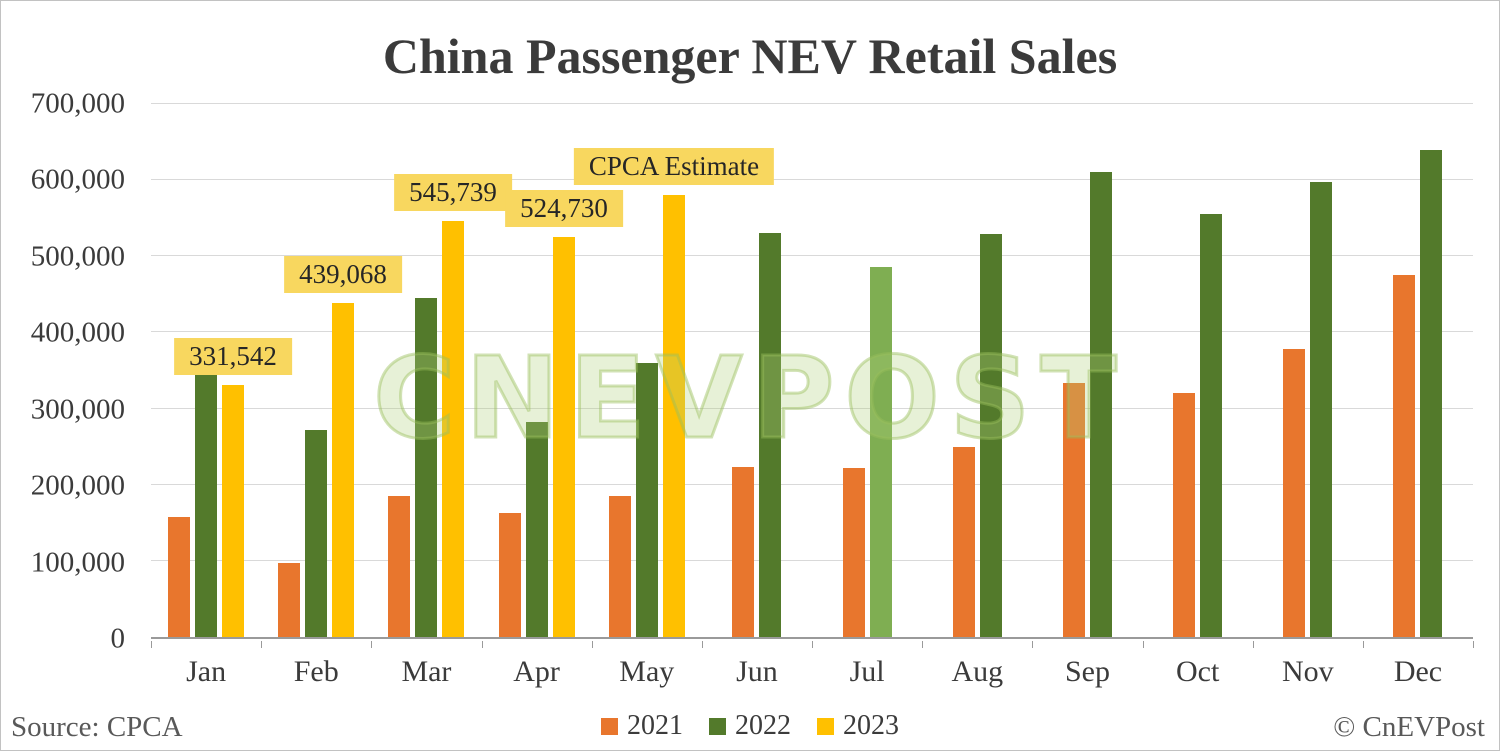 The width and height of the screenshot is (1500, 751). What do you see at coordinates (206, 504) in the screenshot?
I see `bar-2022-jan` at bounding box center [206, 504].